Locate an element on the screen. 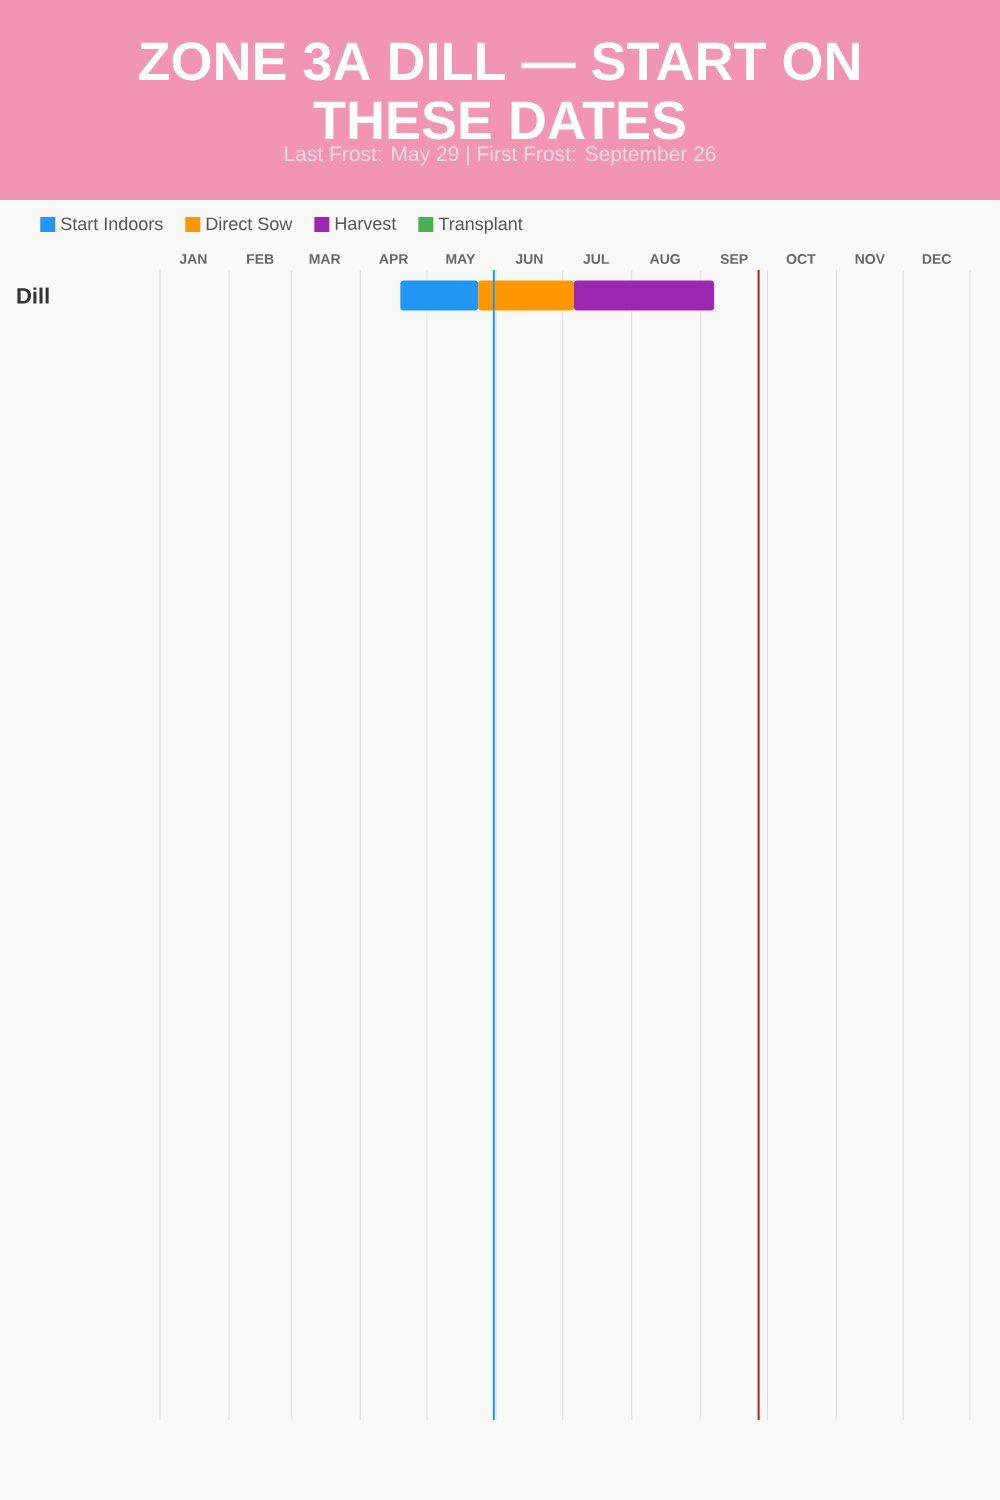 This screenshot has width=1000, height=1500. legend-label: Harvest is located at coordinates (366, 223).